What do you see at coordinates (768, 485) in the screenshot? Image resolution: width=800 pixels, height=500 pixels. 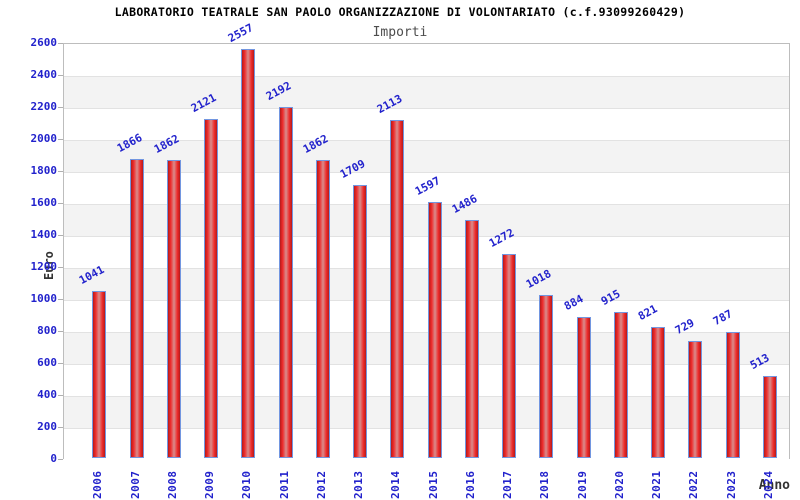 I see `x-axis-tick-label: 2024` at bounding box center [768, 485].